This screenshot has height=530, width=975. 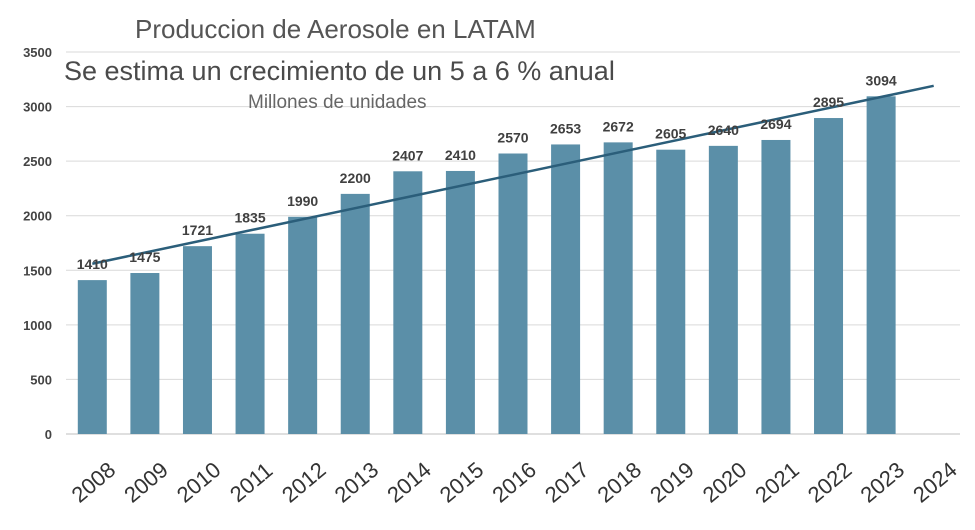 What do you see at coordinates (777, 482) in the screenshot?
I see `x-tick-label: 2021` at bounding box center [777, 482].